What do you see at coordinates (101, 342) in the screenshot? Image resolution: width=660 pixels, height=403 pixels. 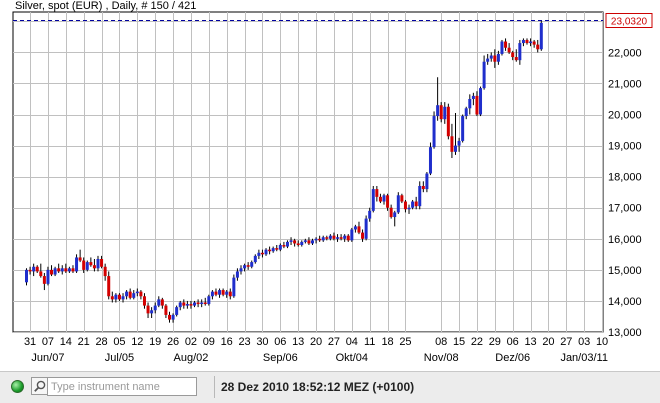 I see `x-tick-label: 28` at bounding box center [101, 342].